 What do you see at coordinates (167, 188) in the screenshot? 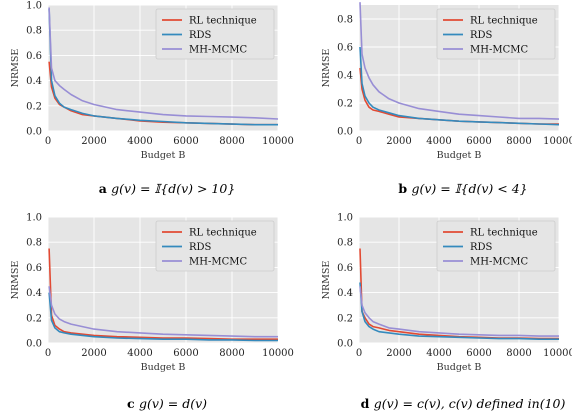
I see `panel-caption: a g(v) = 𝕀{d(v) > 10}` at bounding box center [167, 188].